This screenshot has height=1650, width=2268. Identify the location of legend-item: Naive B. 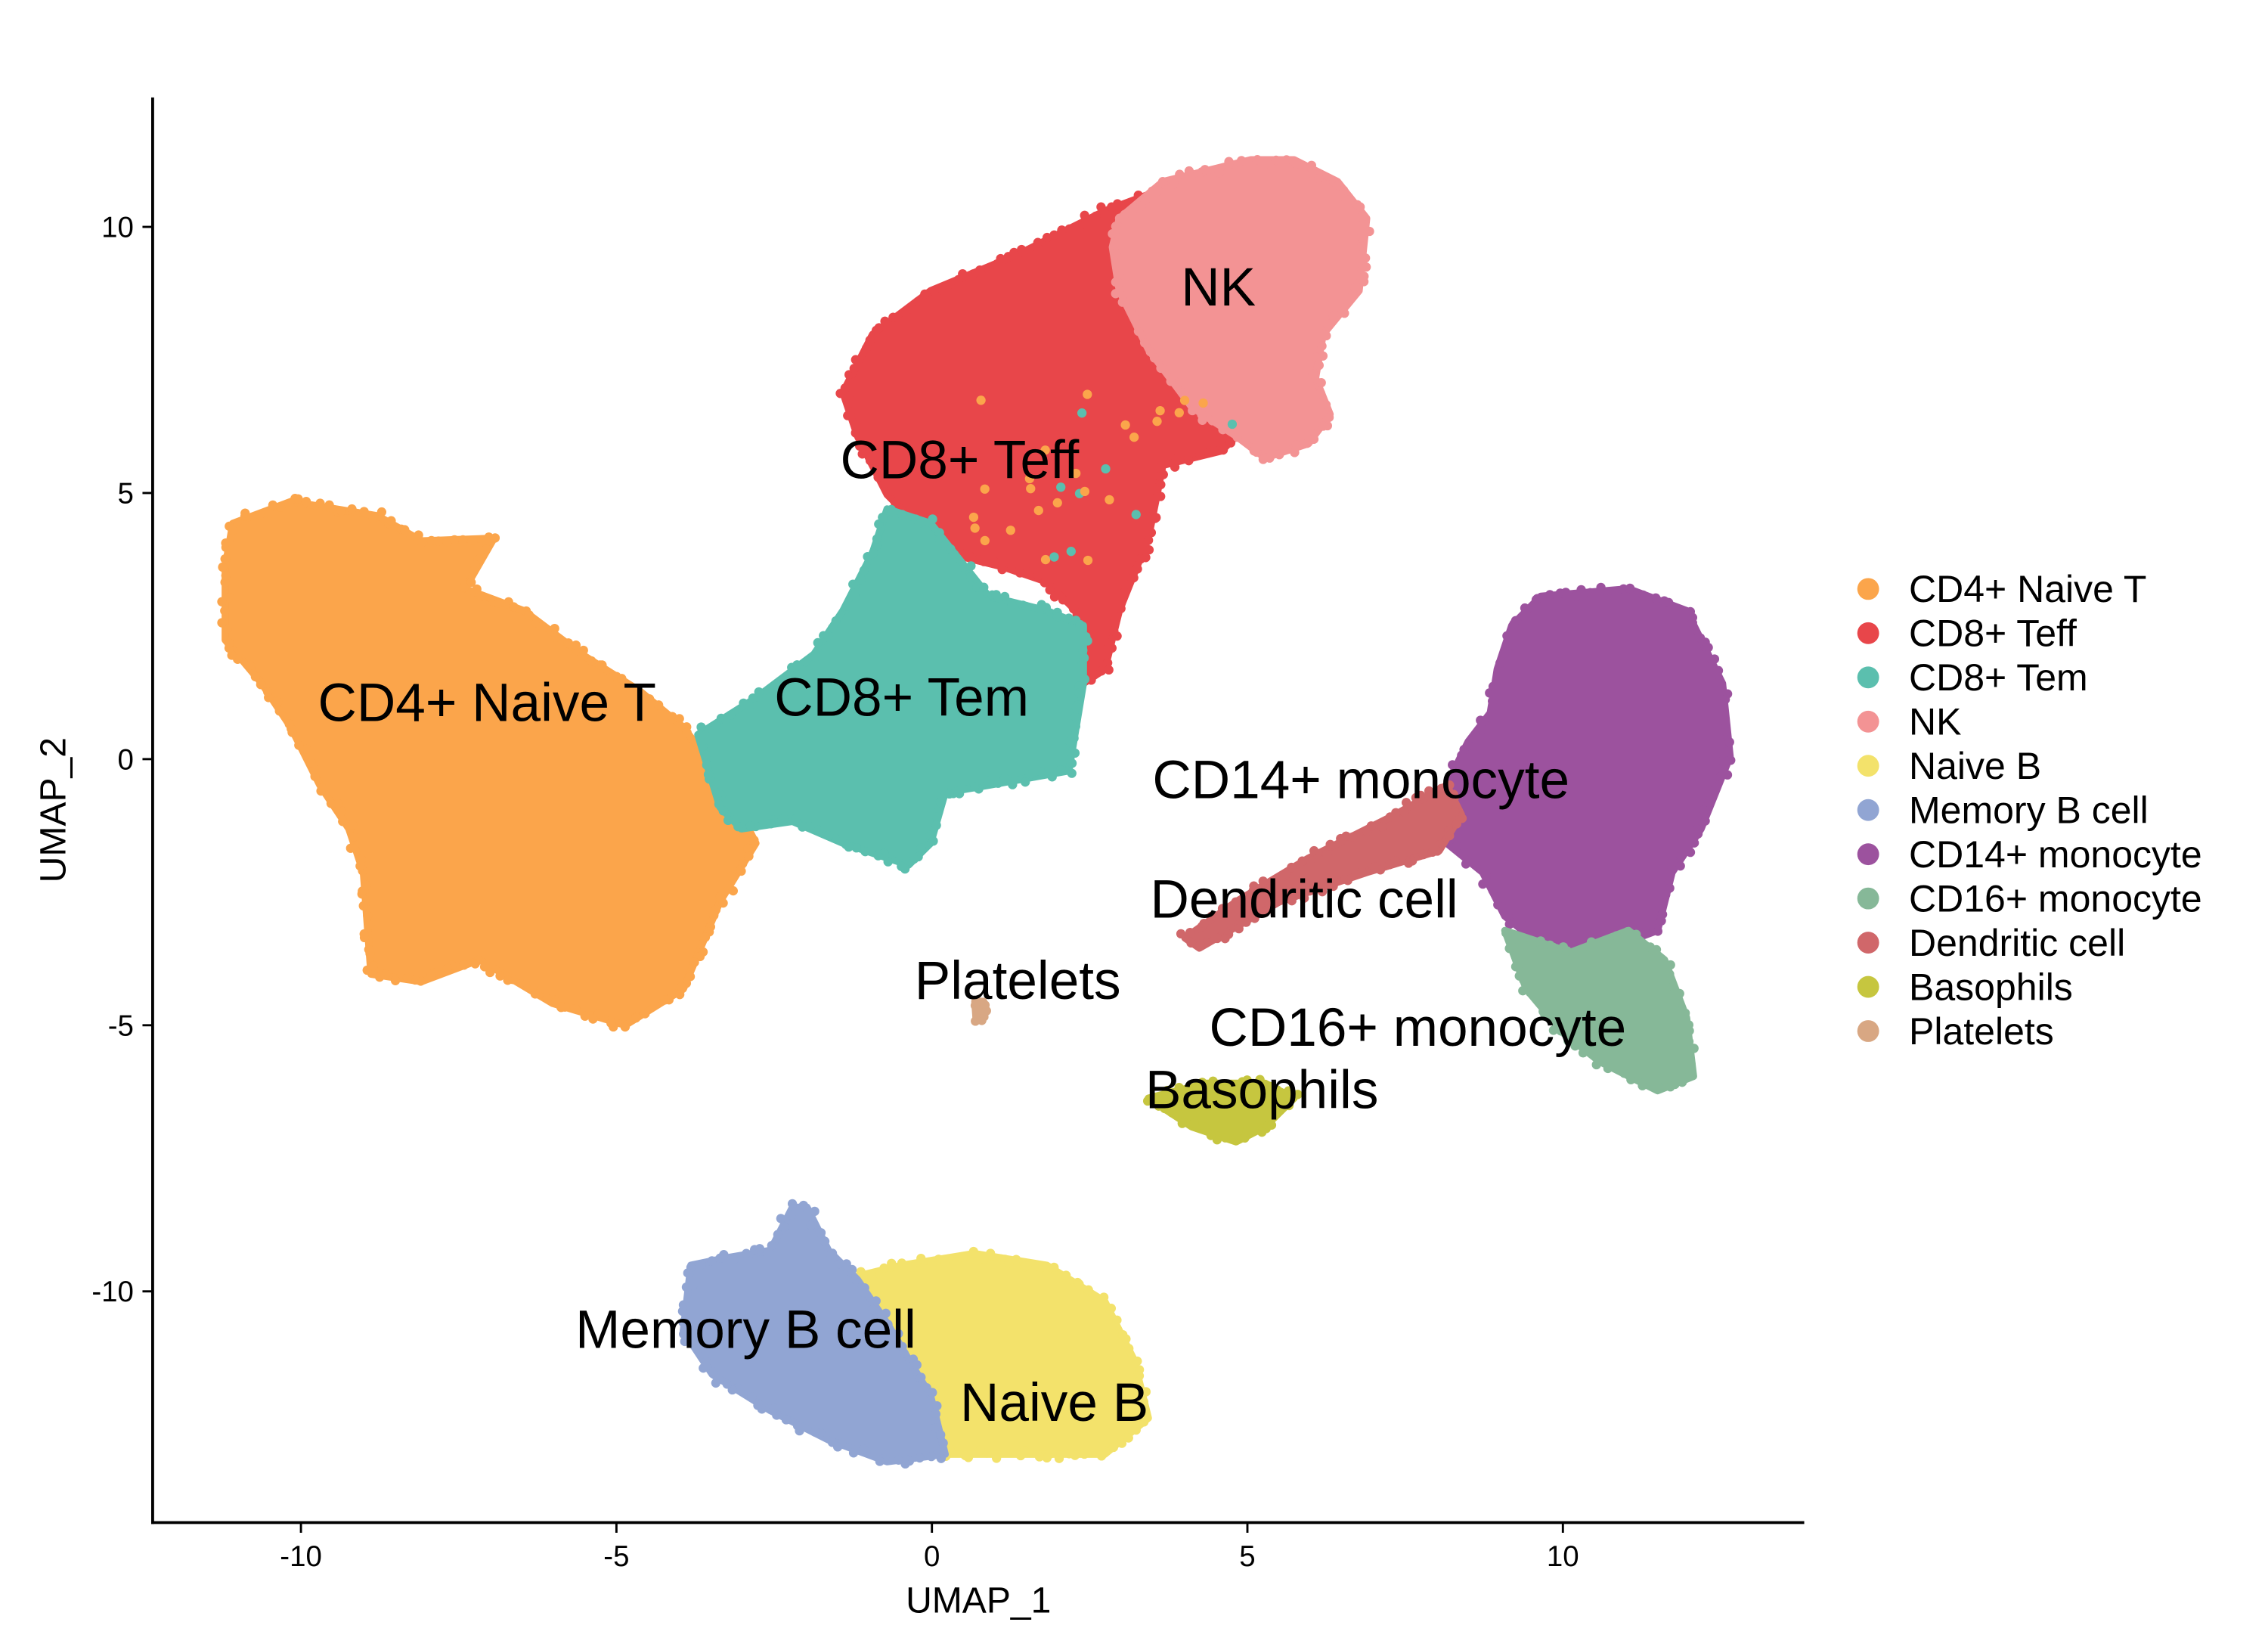
(1949, 766).